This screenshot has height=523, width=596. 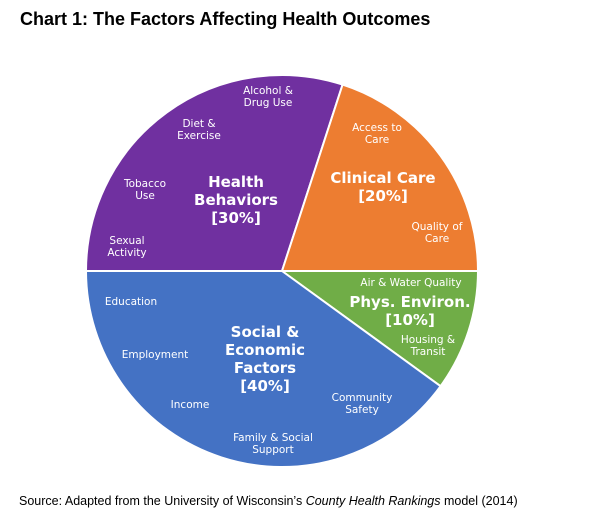 I want to click on slice-name: Phys. Environ., so click(x=410, y=302).